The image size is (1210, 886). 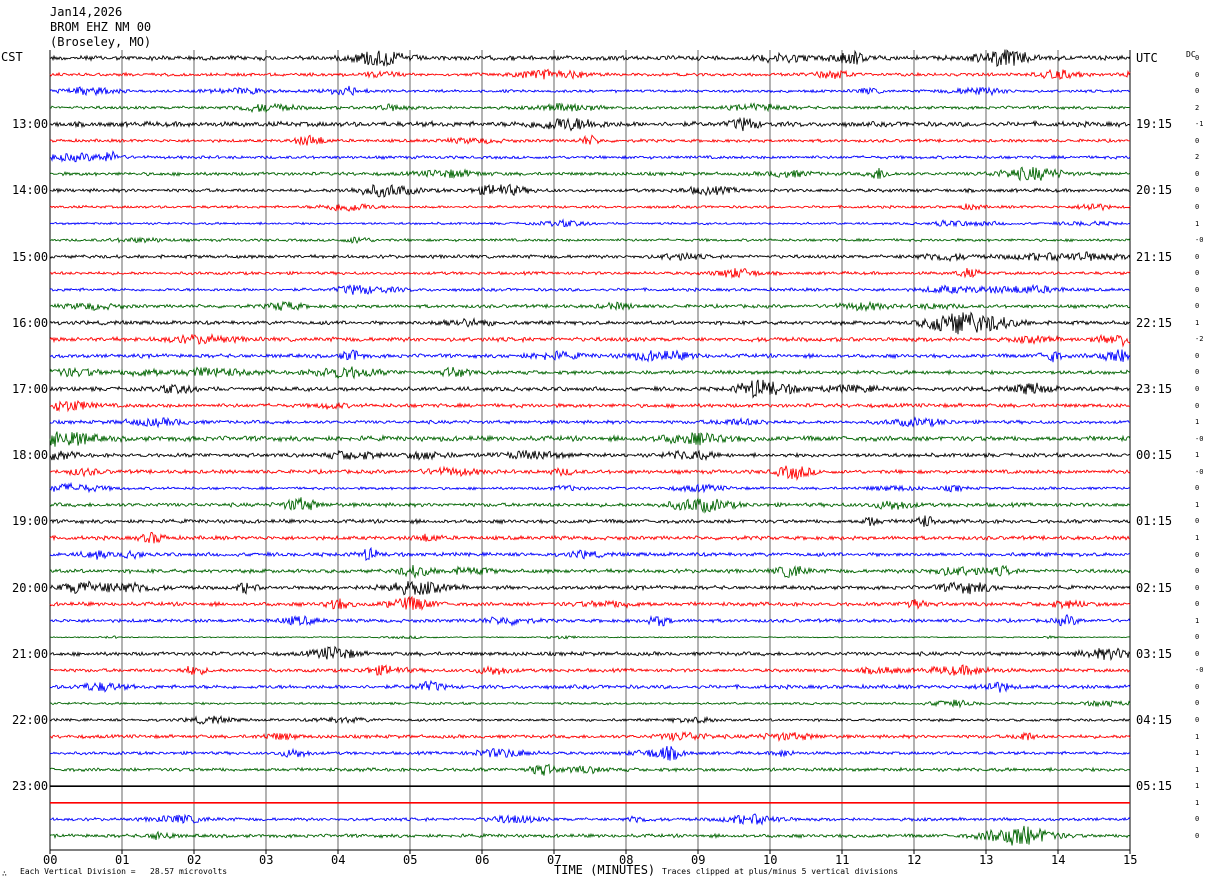 I want to click on x-tick-label: 04, so click(x=338, y=860).